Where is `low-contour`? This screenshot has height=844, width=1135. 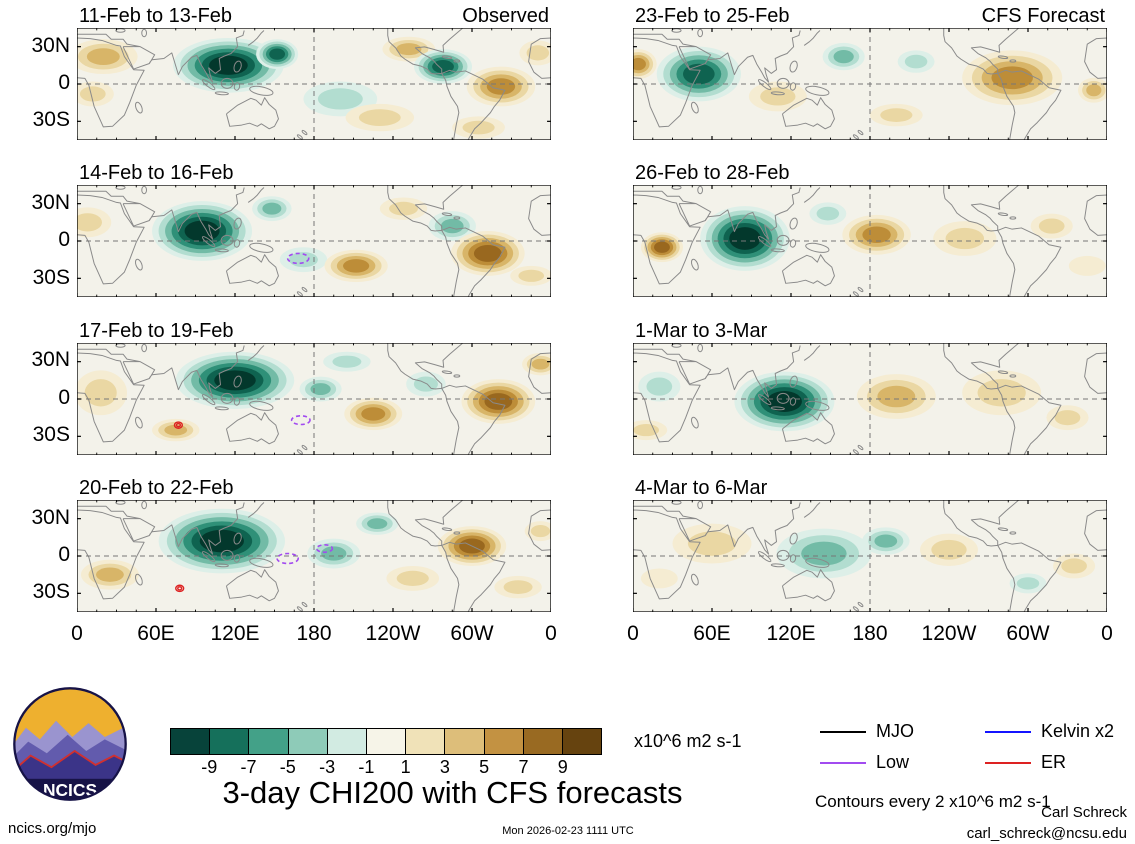
low-contour is located at coordinates (298, 259).